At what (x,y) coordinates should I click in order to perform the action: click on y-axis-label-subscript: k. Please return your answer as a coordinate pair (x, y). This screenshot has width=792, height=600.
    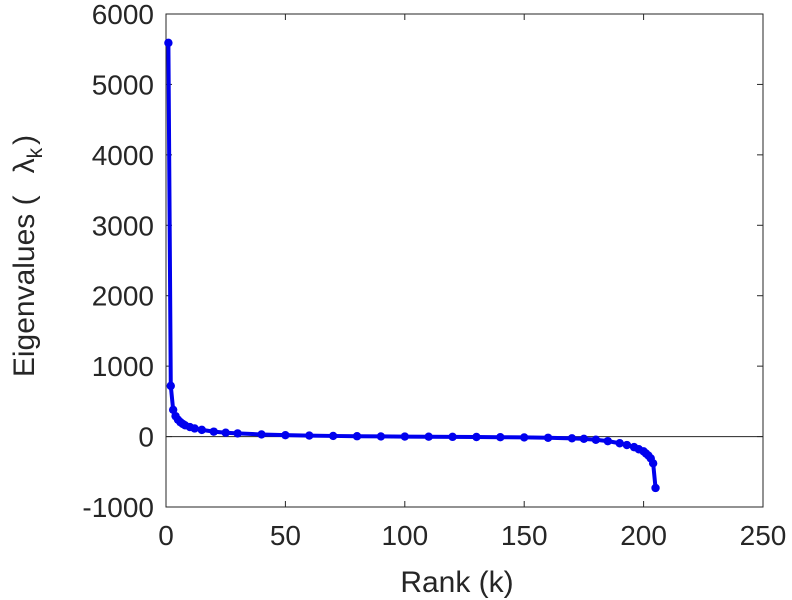
    Looking at the image, I should click on (35, 152).